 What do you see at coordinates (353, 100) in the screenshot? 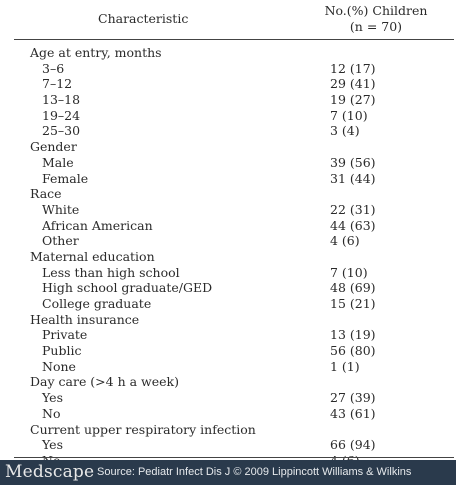
I see `row-value: 19 (27)` at bounding box center [353, 100].